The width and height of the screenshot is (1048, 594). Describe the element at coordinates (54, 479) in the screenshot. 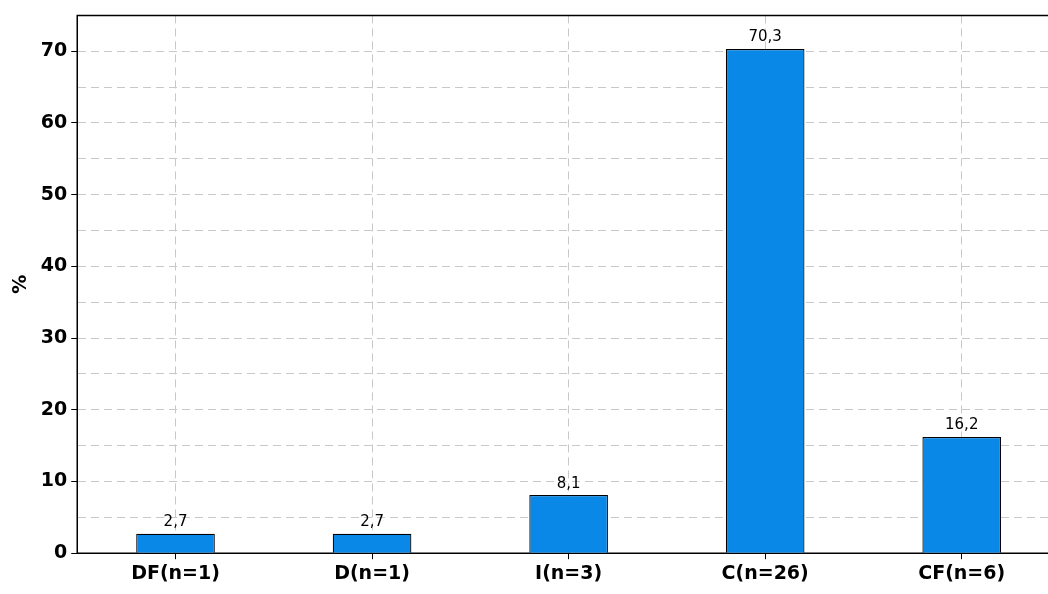

I see `y-tick-label: 10` at that location.